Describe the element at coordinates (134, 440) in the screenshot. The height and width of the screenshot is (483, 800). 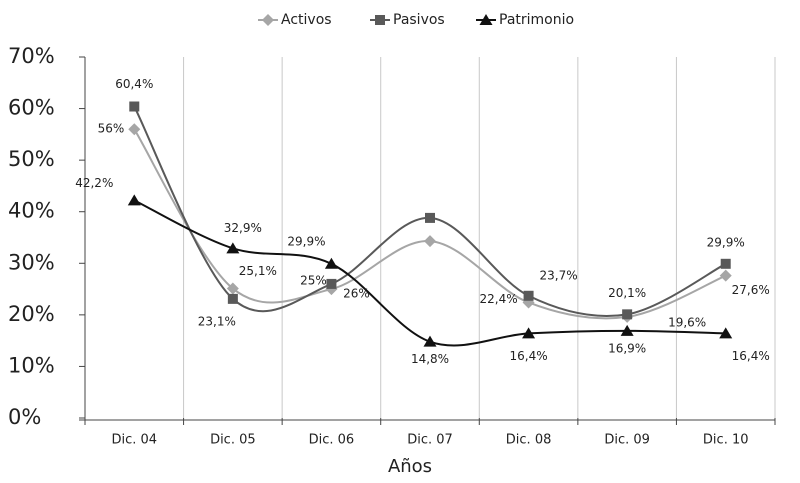
I see `x-tick-label: Dic. 04` at that location.